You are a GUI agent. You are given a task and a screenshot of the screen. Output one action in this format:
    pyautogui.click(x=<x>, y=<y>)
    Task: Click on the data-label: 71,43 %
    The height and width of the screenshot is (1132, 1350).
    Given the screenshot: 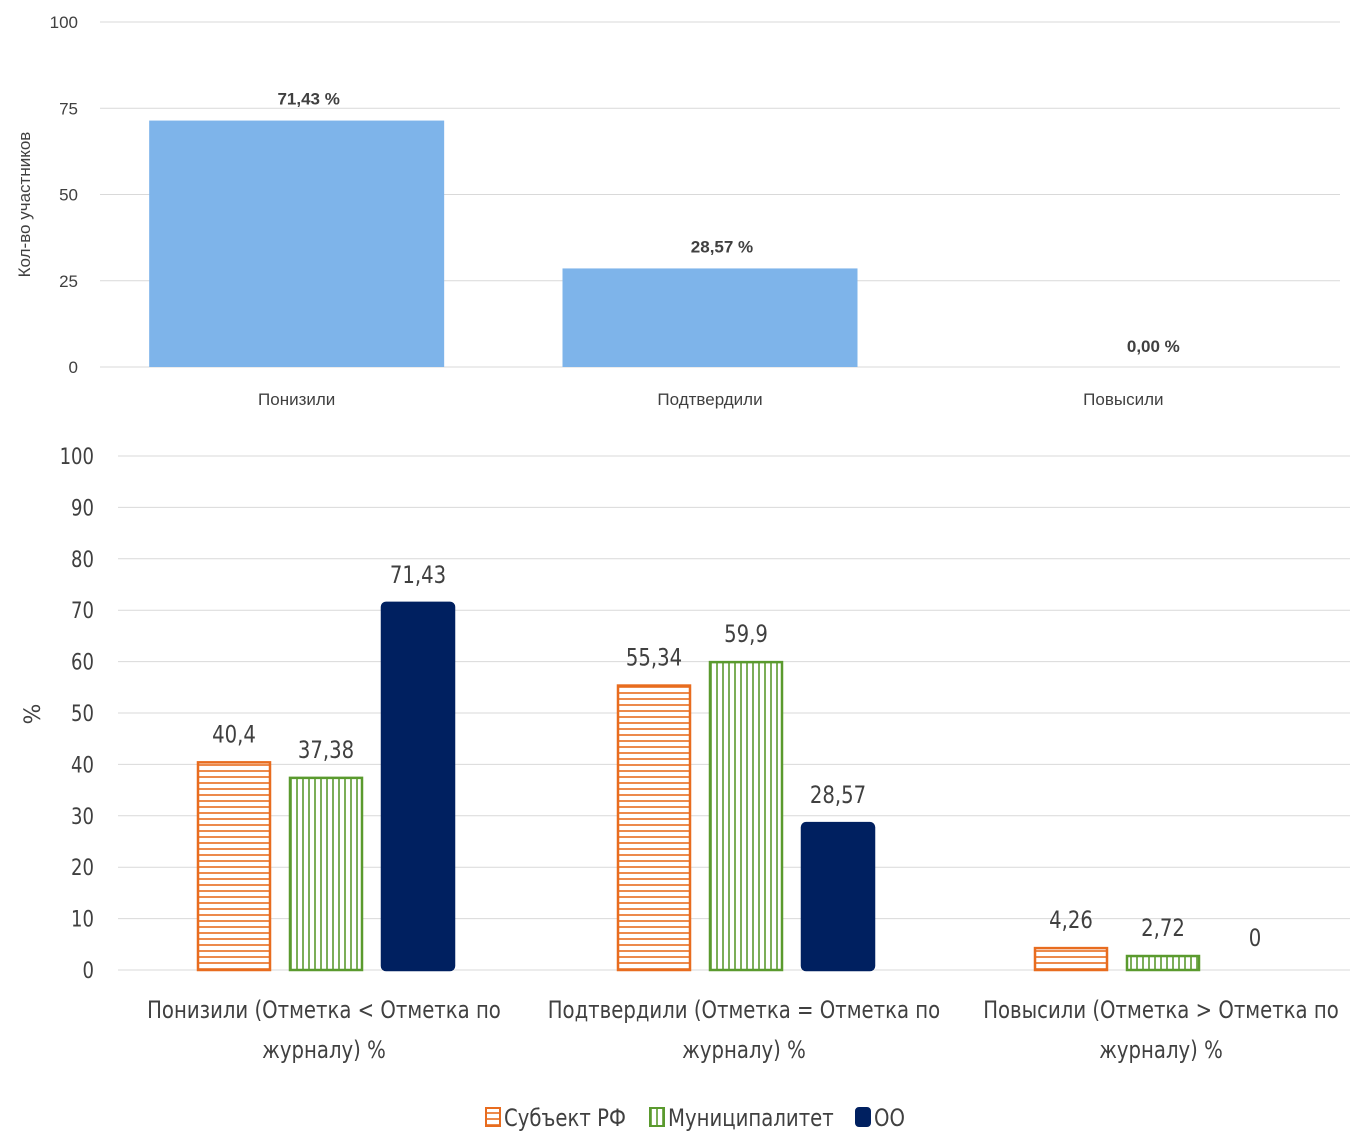 What is the action you would take?
    pyautogui.click(x=308, y=99)
    